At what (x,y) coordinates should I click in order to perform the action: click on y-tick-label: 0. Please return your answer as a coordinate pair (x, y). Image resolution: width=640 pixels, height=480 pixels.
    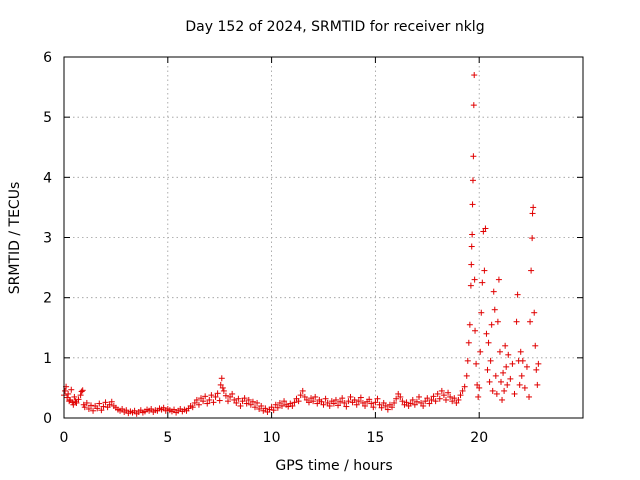
    Looking at the image, I should click on (47, 419).